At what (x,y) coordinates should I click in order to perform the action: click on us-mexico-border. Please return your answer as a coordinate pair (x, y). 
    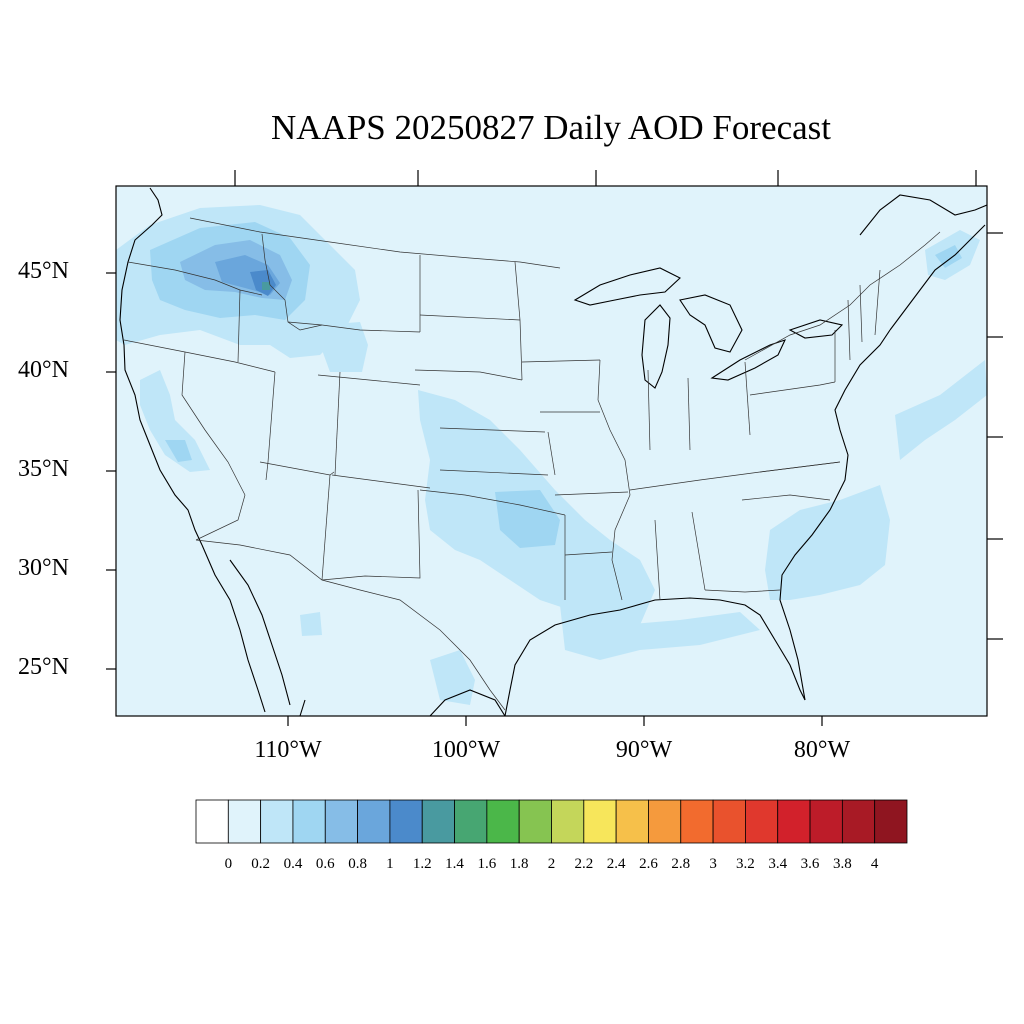
    Looking at the image, I should click on (350, 625).